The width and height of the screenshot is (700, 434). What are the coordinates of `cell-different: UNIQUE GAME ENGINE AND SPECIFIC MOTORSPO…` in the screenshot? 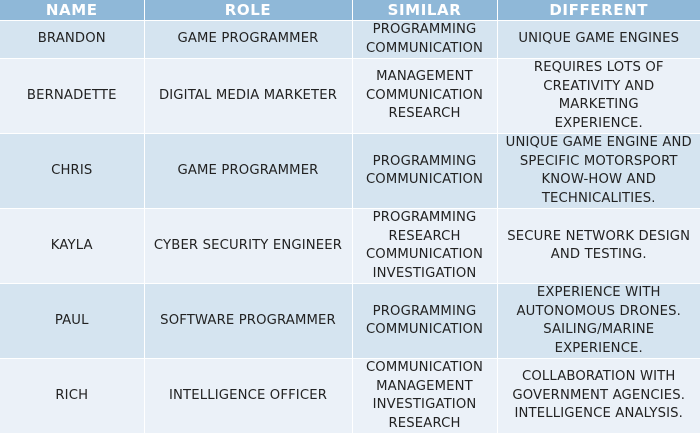 It's located at (598, 171).